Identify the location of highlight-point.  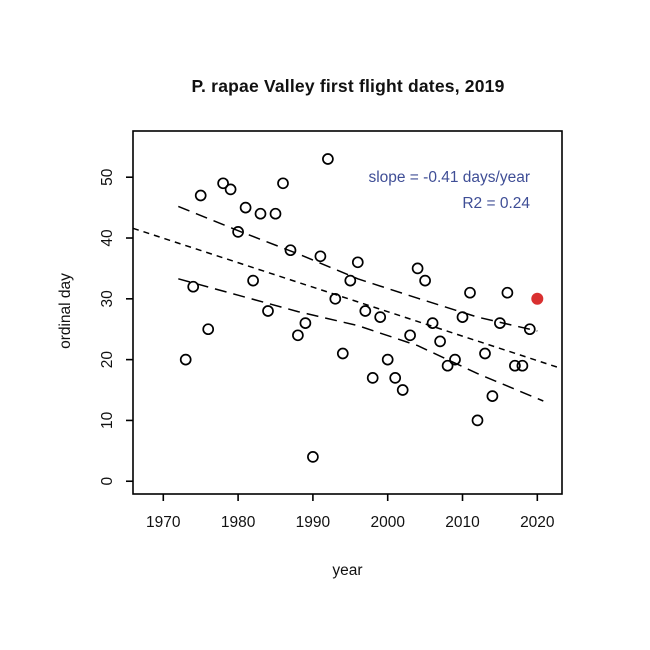
(537, 298).